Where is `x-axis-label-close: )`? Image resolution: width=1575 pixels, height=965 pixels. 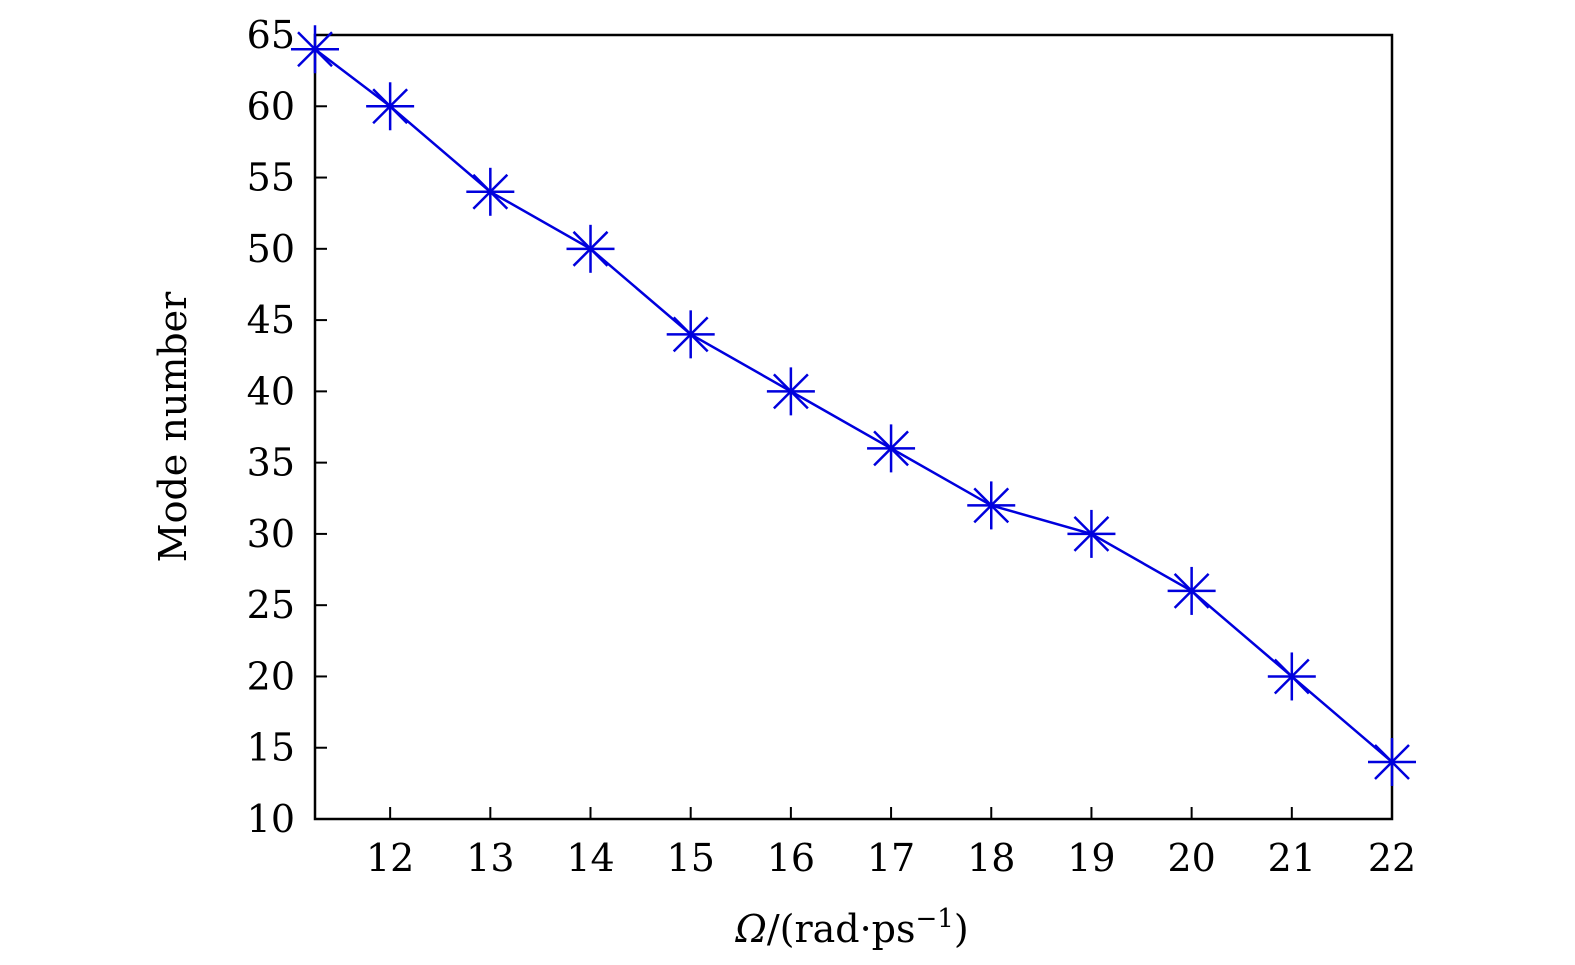
x-axis-label-close: ) is located at coordinates (961, 929).